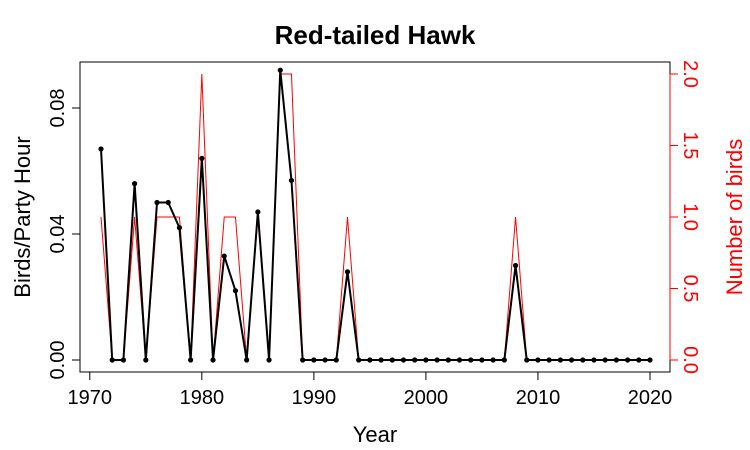  What do you see at coordinates (58, 360) in the screenshot?
I see `y-tick-label: 0.00` at bounding box center [58, 360].